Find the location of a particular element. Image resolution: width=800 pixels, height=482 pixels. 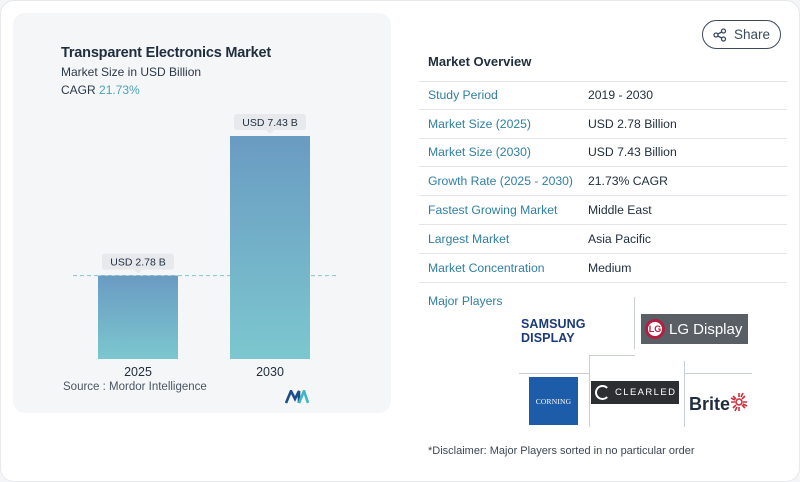

overview-label: Growth Rate (2025 - 2030) is located at coordinates (500, 181).